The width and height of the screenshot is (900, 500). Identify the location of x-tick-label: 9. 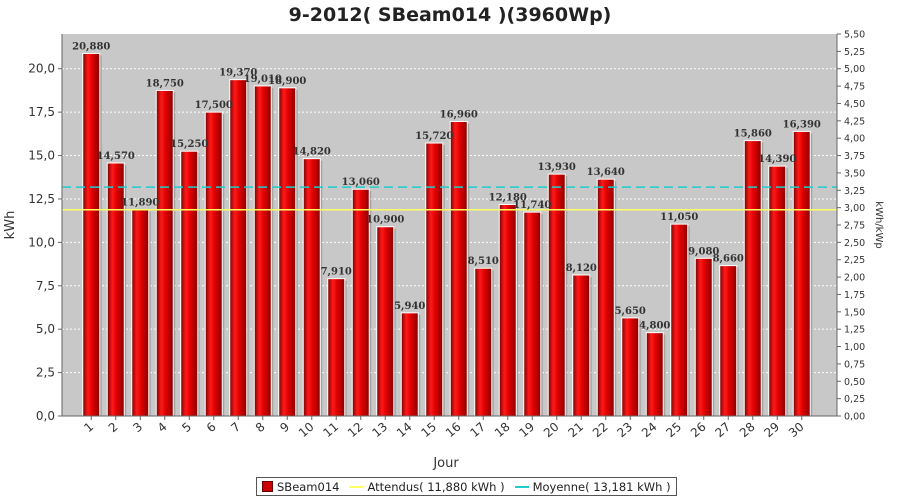
(284, 428).